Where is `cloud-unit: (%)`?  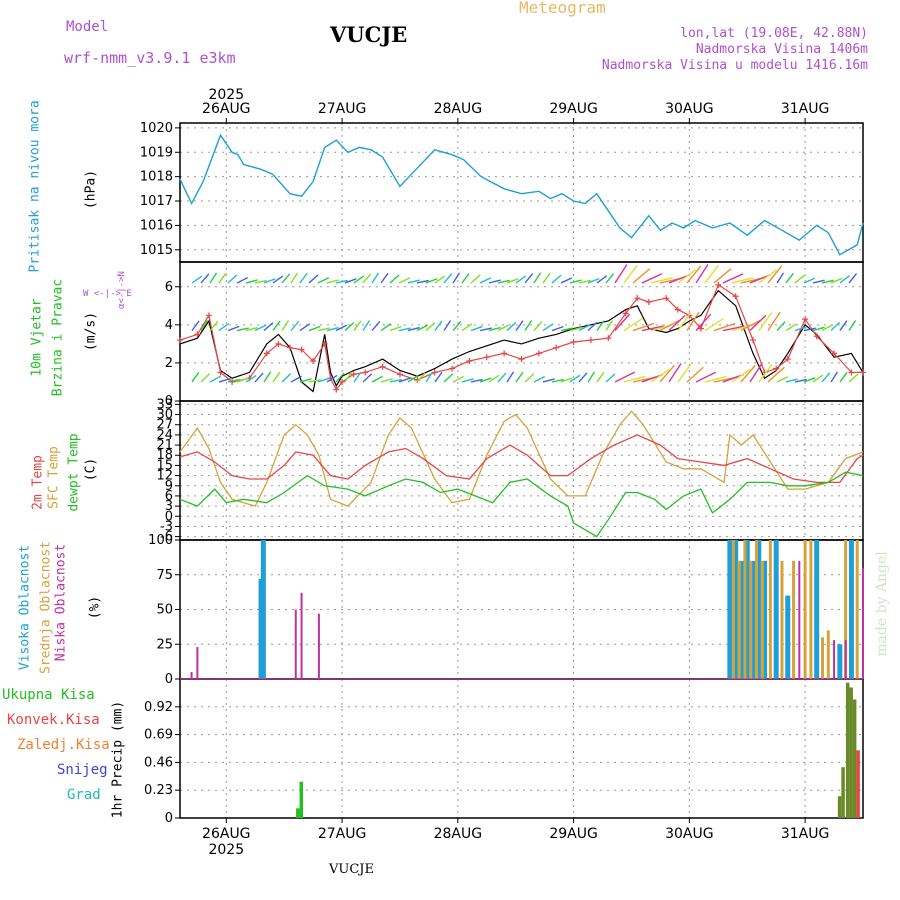
cloud-unit: (%) is located at coordinates (95, 607).